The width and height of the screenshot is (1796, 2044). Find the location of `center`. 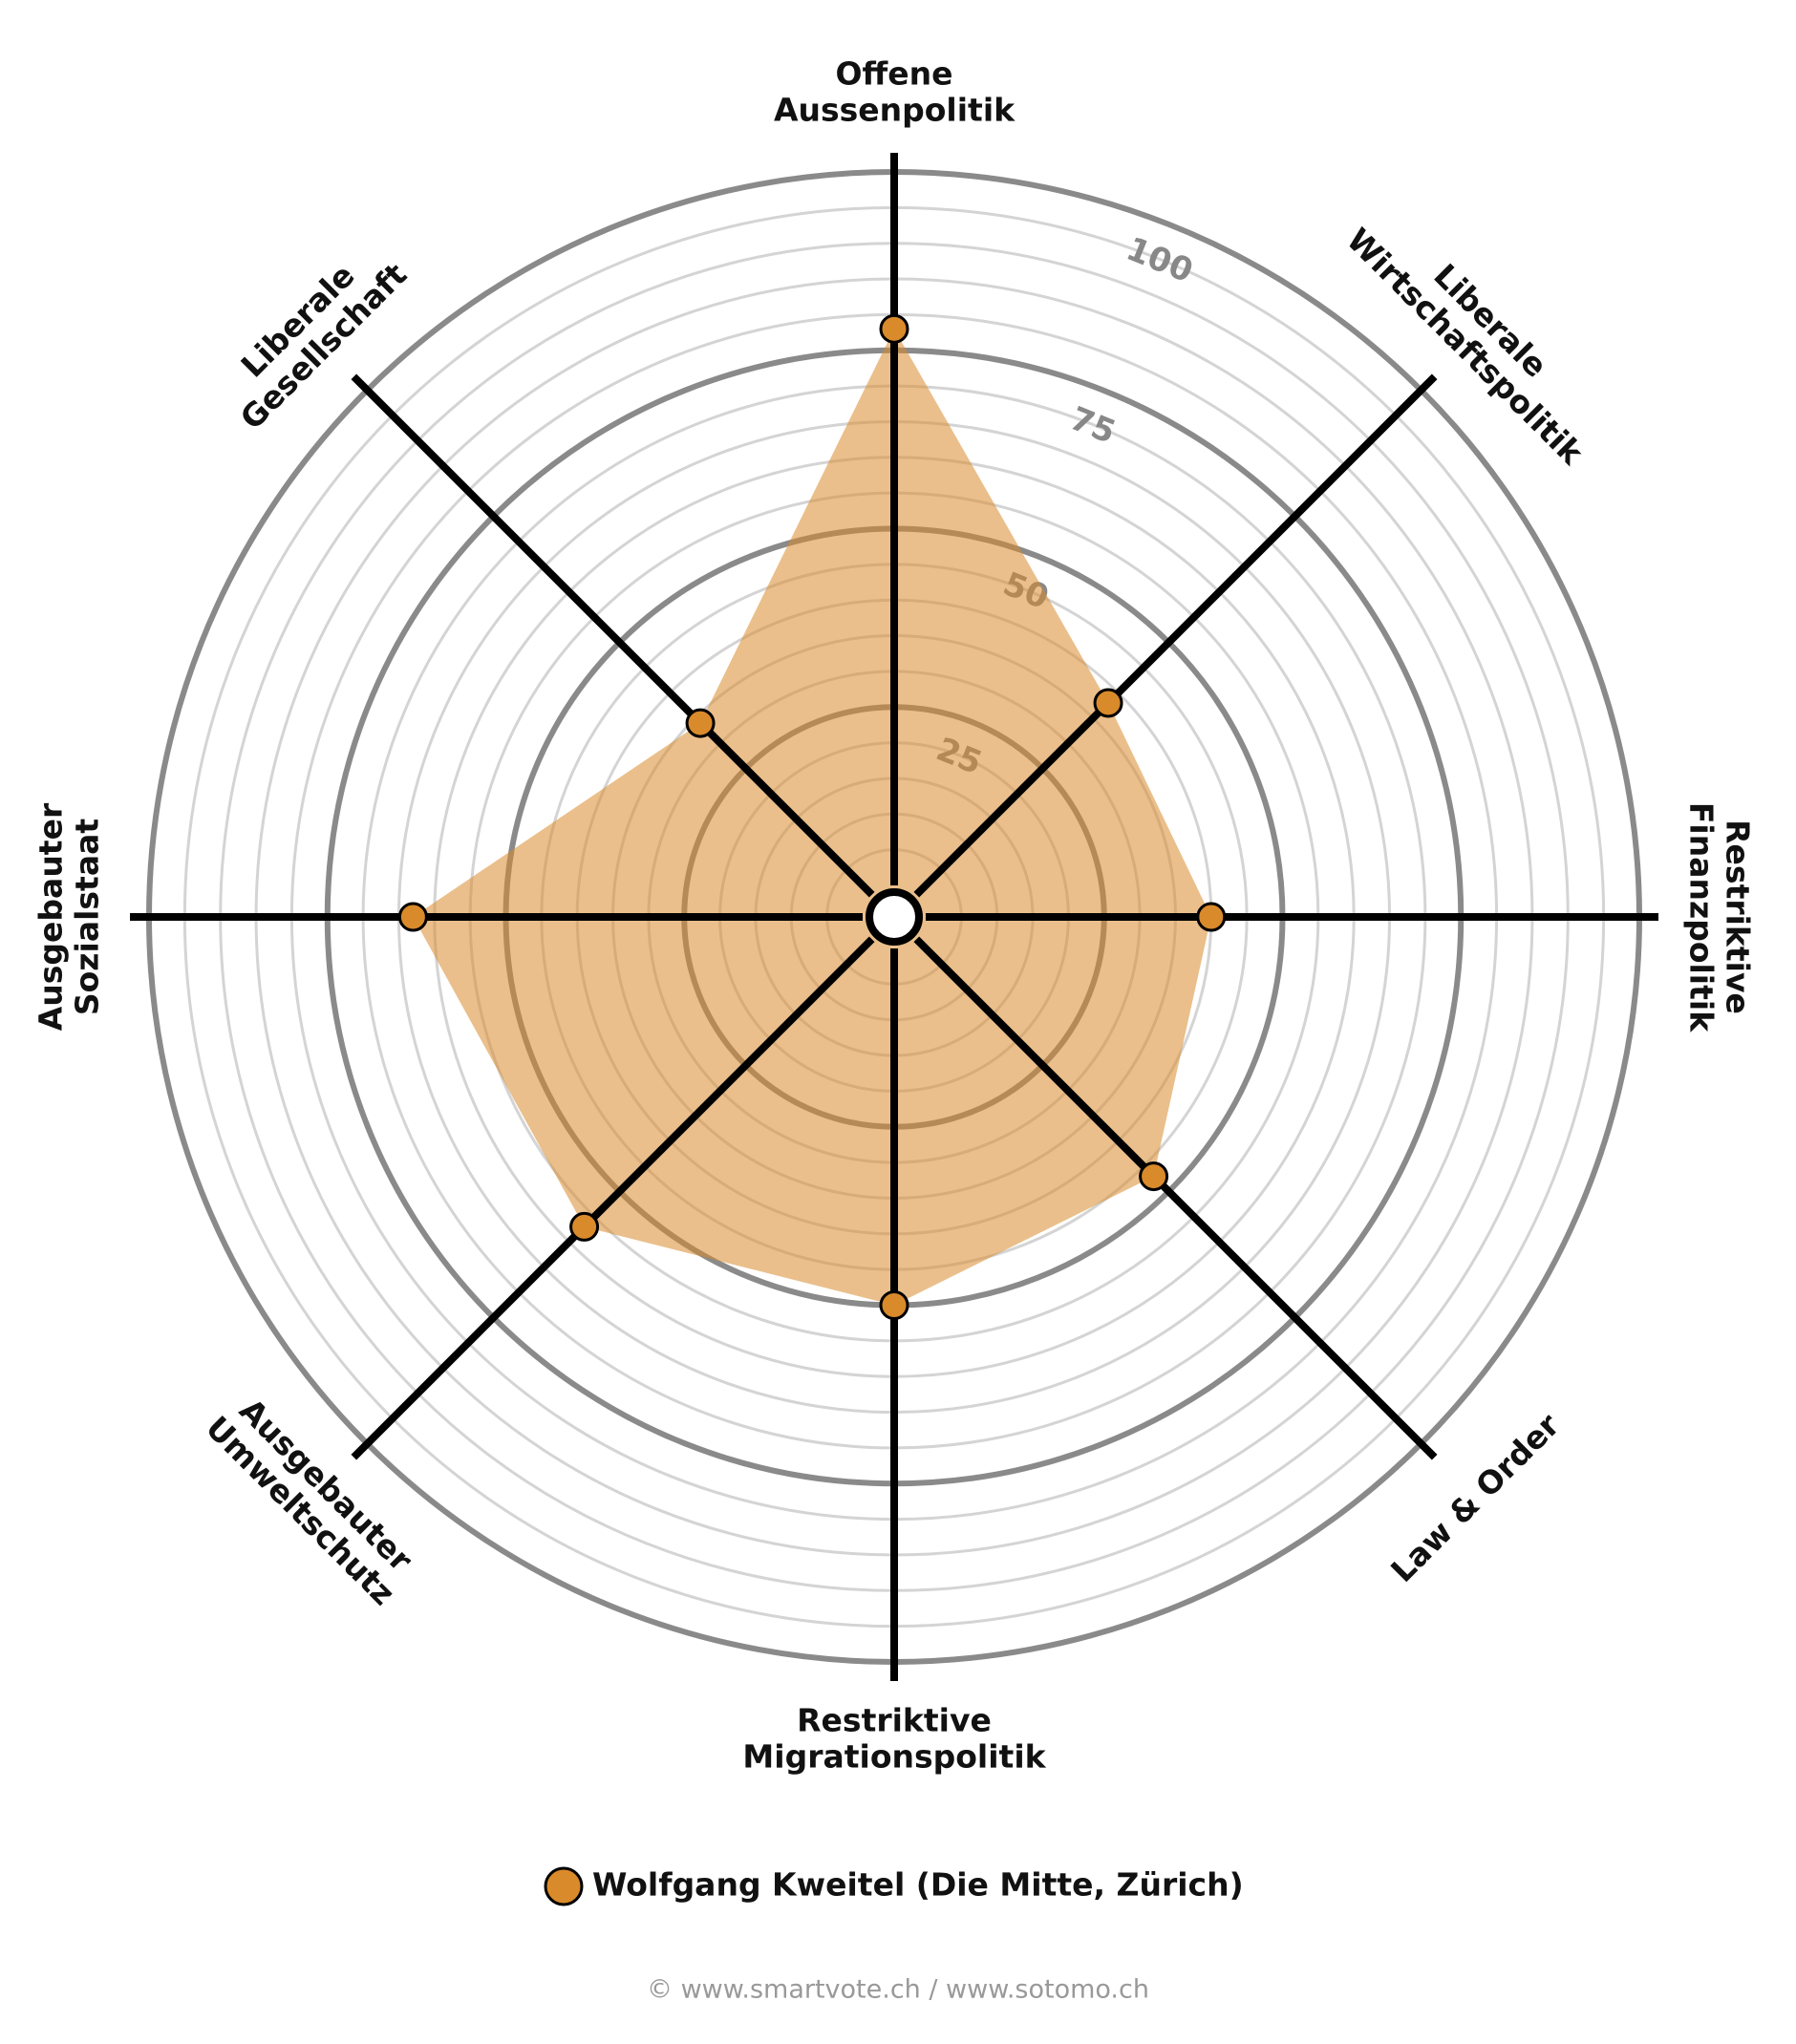

center is located at coordinates (894, 917).